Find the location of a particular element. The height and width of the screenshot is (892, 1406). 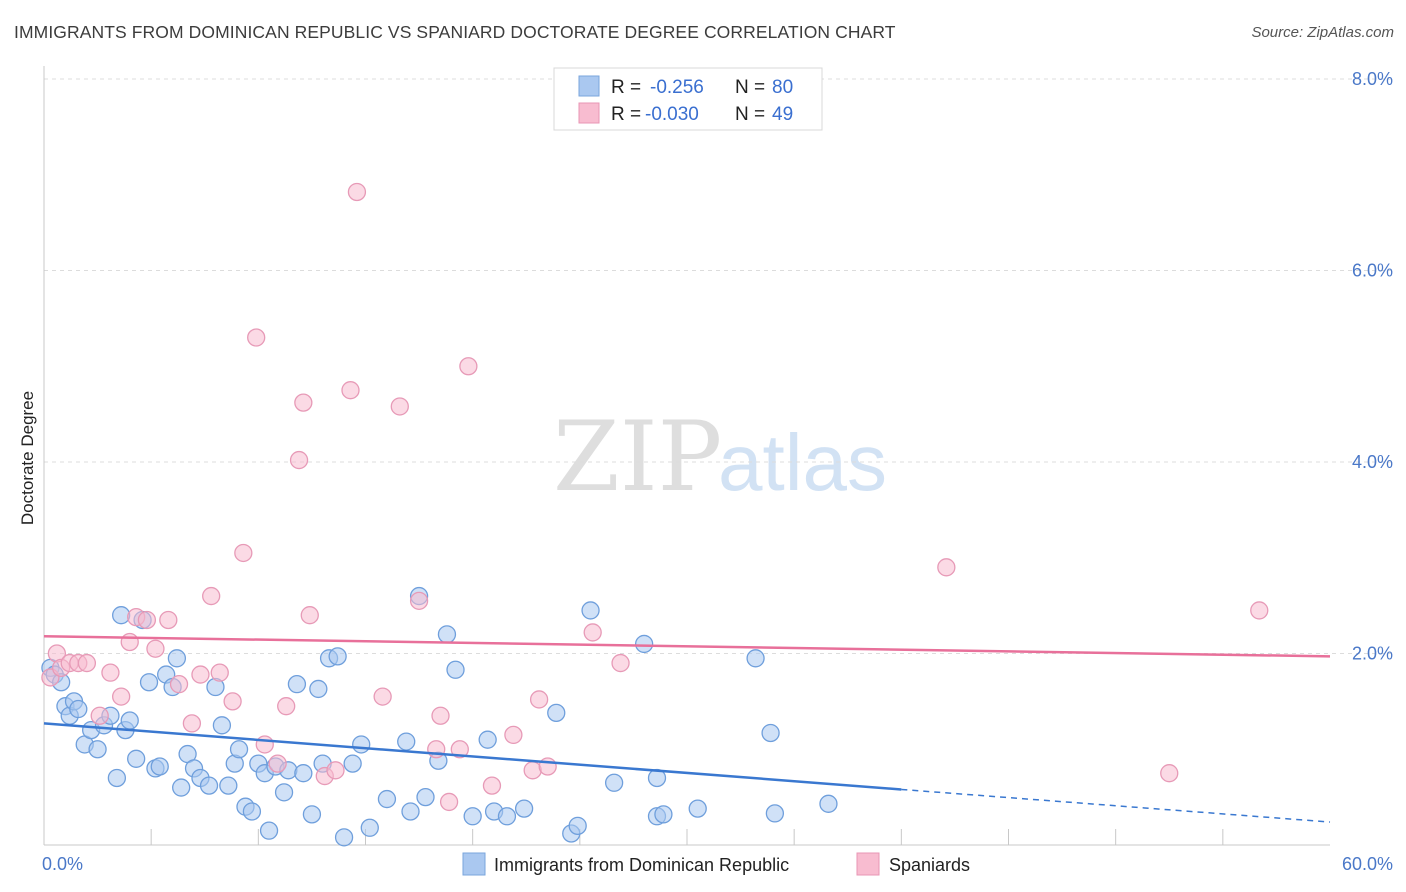

legend-r-value: -0.030 is located at coordinates (672, 114).